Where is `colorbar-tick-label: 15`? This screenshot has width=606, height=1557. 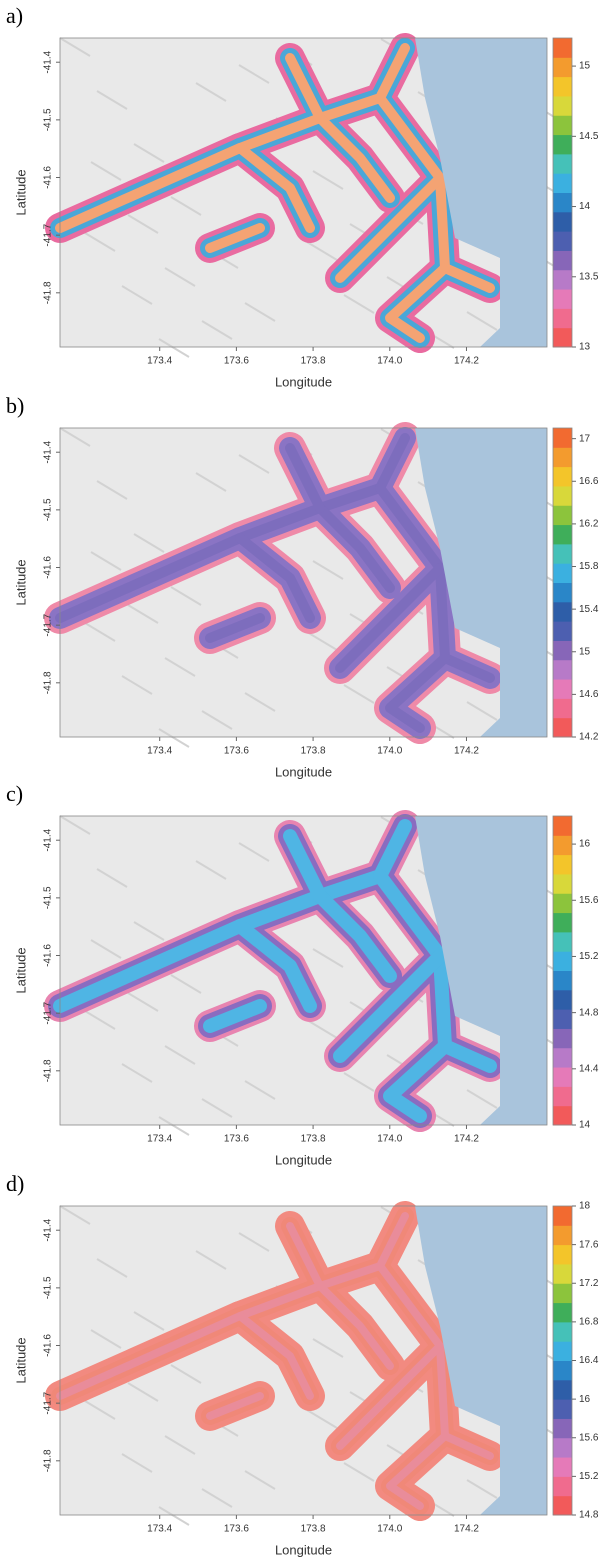
colorbar-tick-label: 15 is located at coordinates (585, 66).